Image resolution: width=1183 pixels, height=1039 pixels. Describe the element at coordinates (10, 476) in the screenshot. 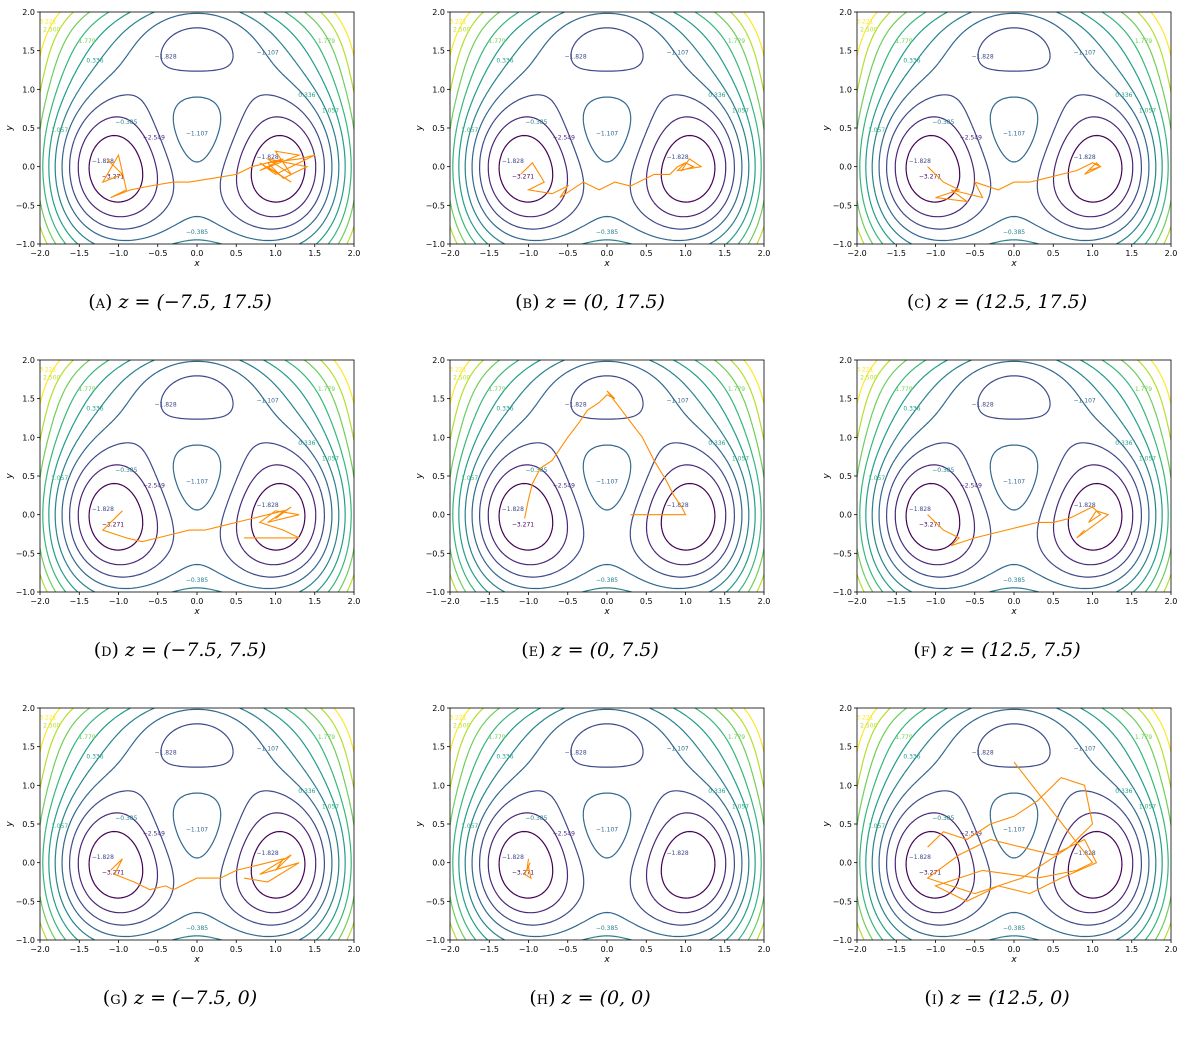

I see `y-axis-label: y` at that location.